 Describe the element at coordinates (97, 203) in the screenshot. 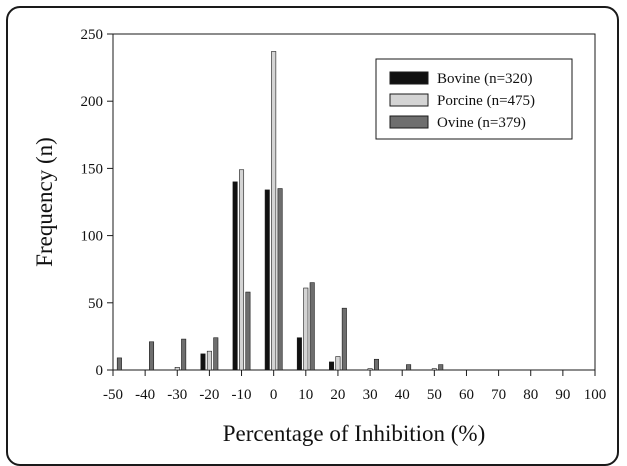

I see `y-axis-ticks: 0 50 100 150 200 250` at that location.